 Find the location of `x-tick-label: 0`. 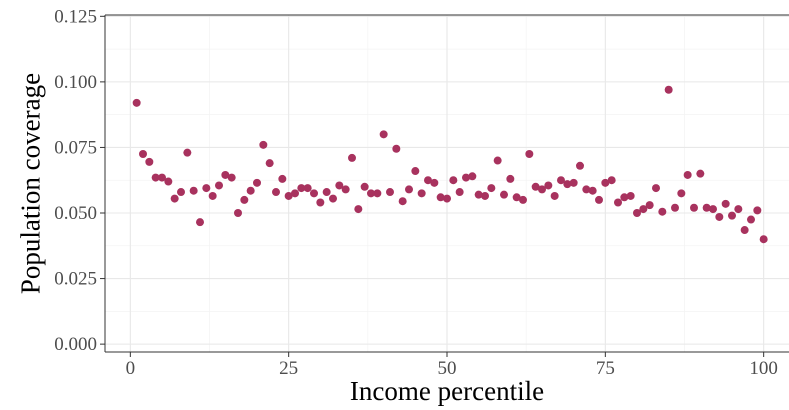

x-tick-label: 0 is located at coordinates (131, 368).